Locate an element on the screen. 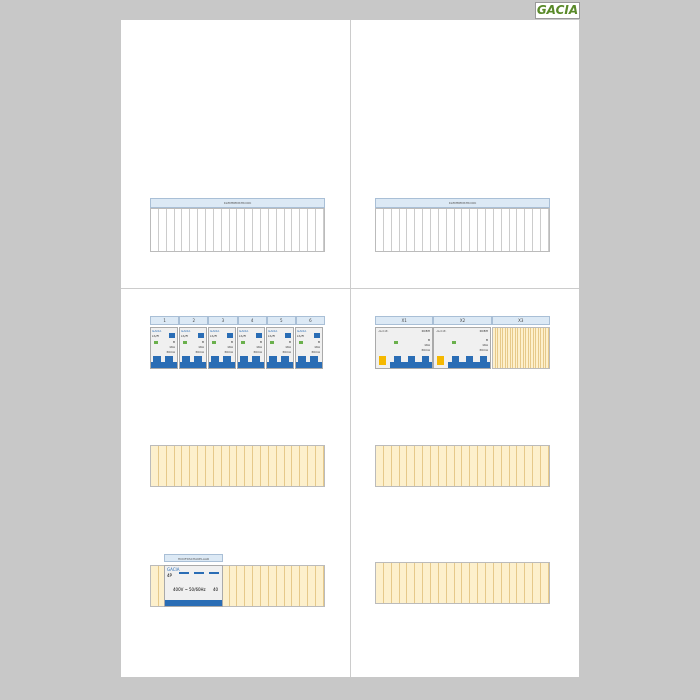  empty-slots is located at coordinates (521, 348).